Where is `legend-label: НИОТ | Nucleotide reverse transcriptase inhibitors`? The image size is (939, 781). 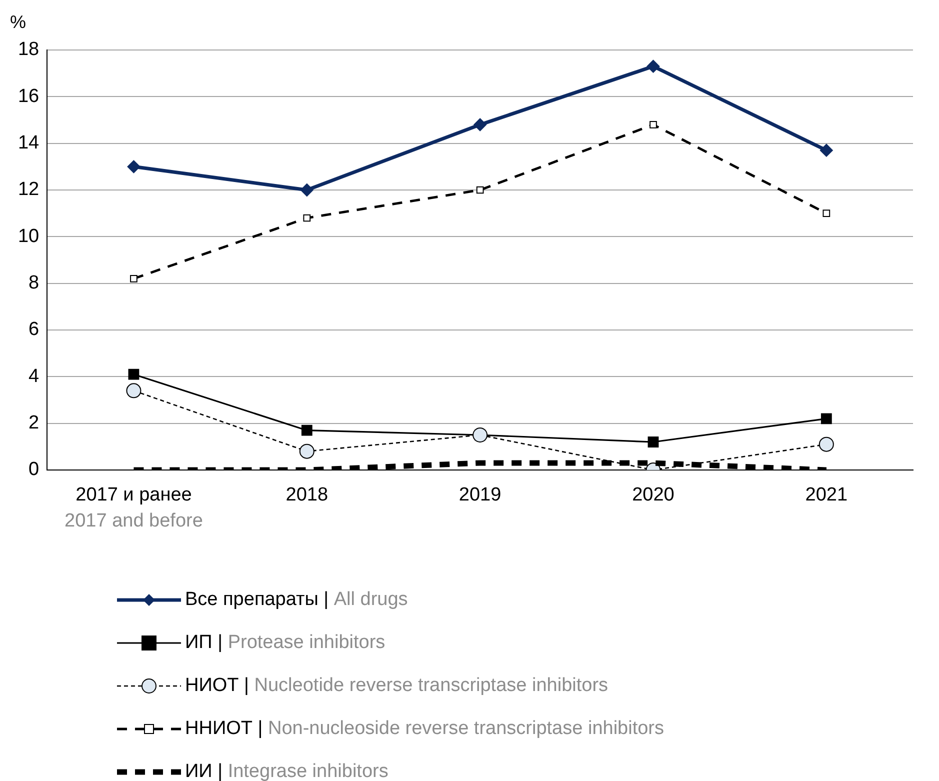 legend-label: НИОТ | Nucleotide reverse transcriptase inhibitors is located at coordinates (396, 685).